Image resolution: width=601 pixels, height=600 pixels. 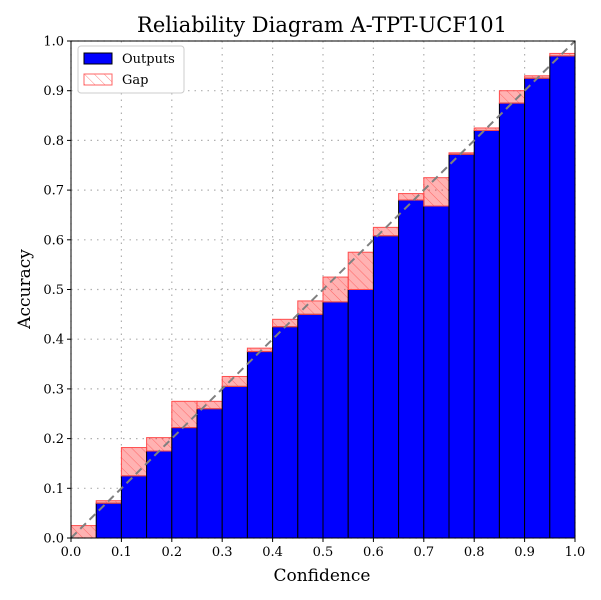 What do you see at coordinates (135, 80) in the screenshot?
I see `legend-label-gap: Gap` at bounding box center [135, 80].